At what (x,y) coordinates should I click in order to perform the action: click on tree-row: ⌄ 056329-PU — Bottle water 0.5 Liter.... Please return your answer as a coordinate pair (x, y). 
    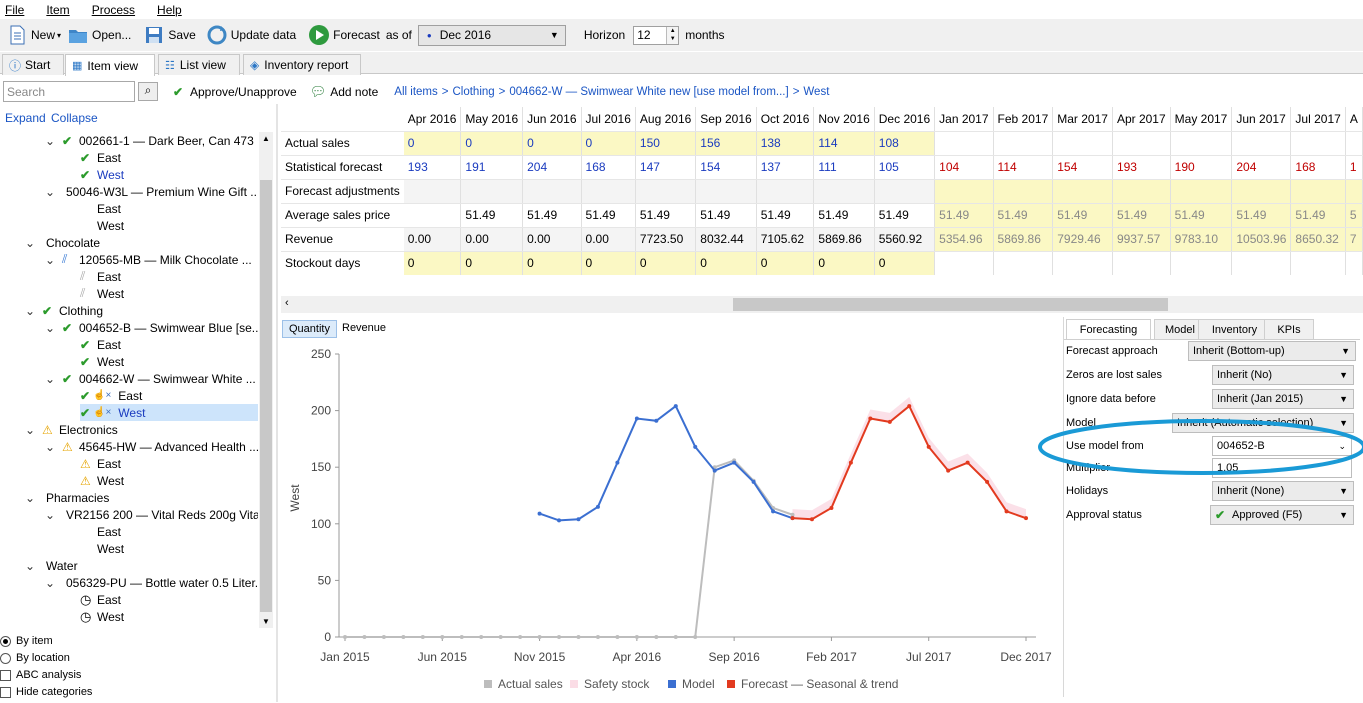
    Looking at the image, I should click on (151, 582).